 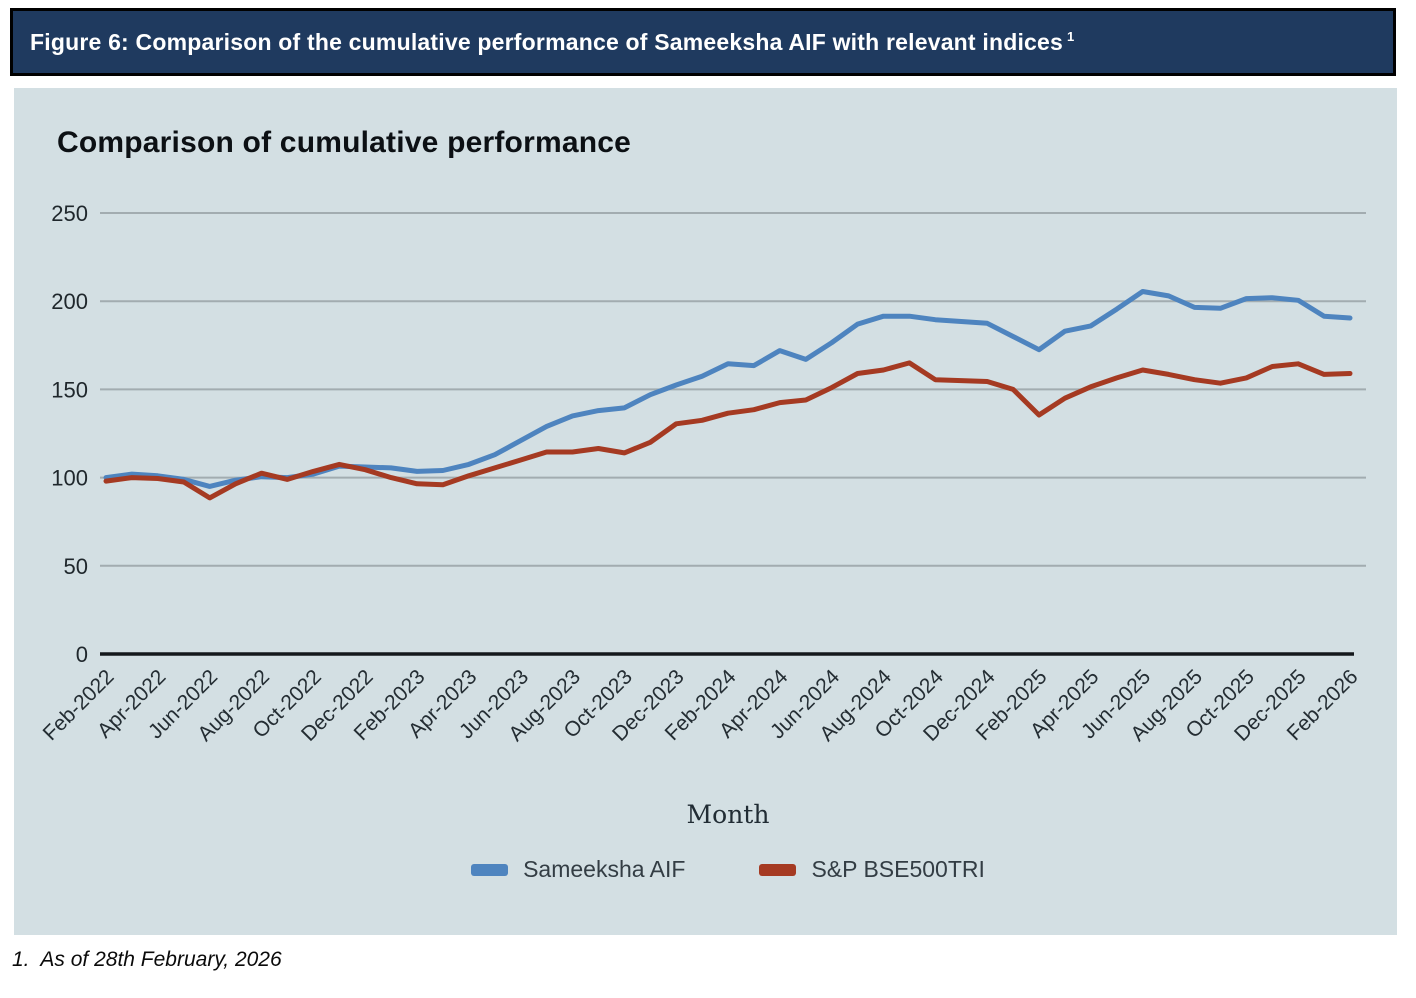 What do you see at coordinates (69, 434) in the screenshot?
I see `y-axis-labels: 0 50 100 150 200 250` at bounding box center [69, 434].